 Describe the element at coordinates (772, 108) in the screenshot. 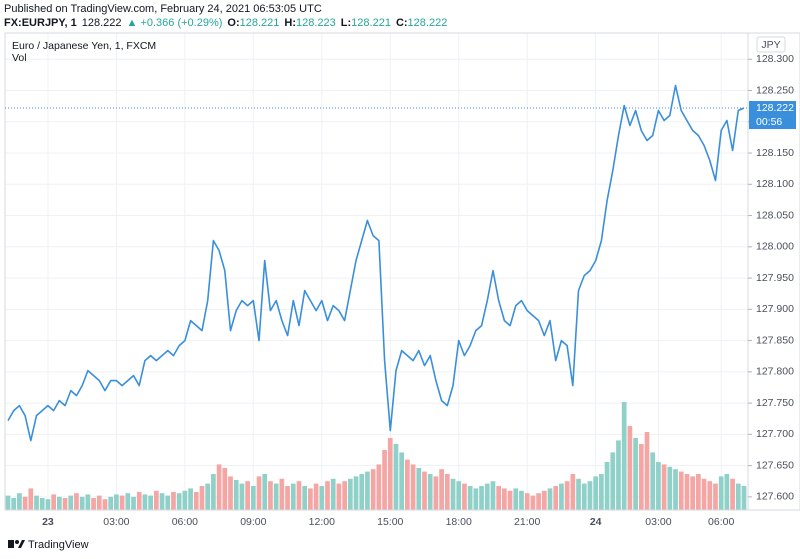

I see `last-price-box` at that location.